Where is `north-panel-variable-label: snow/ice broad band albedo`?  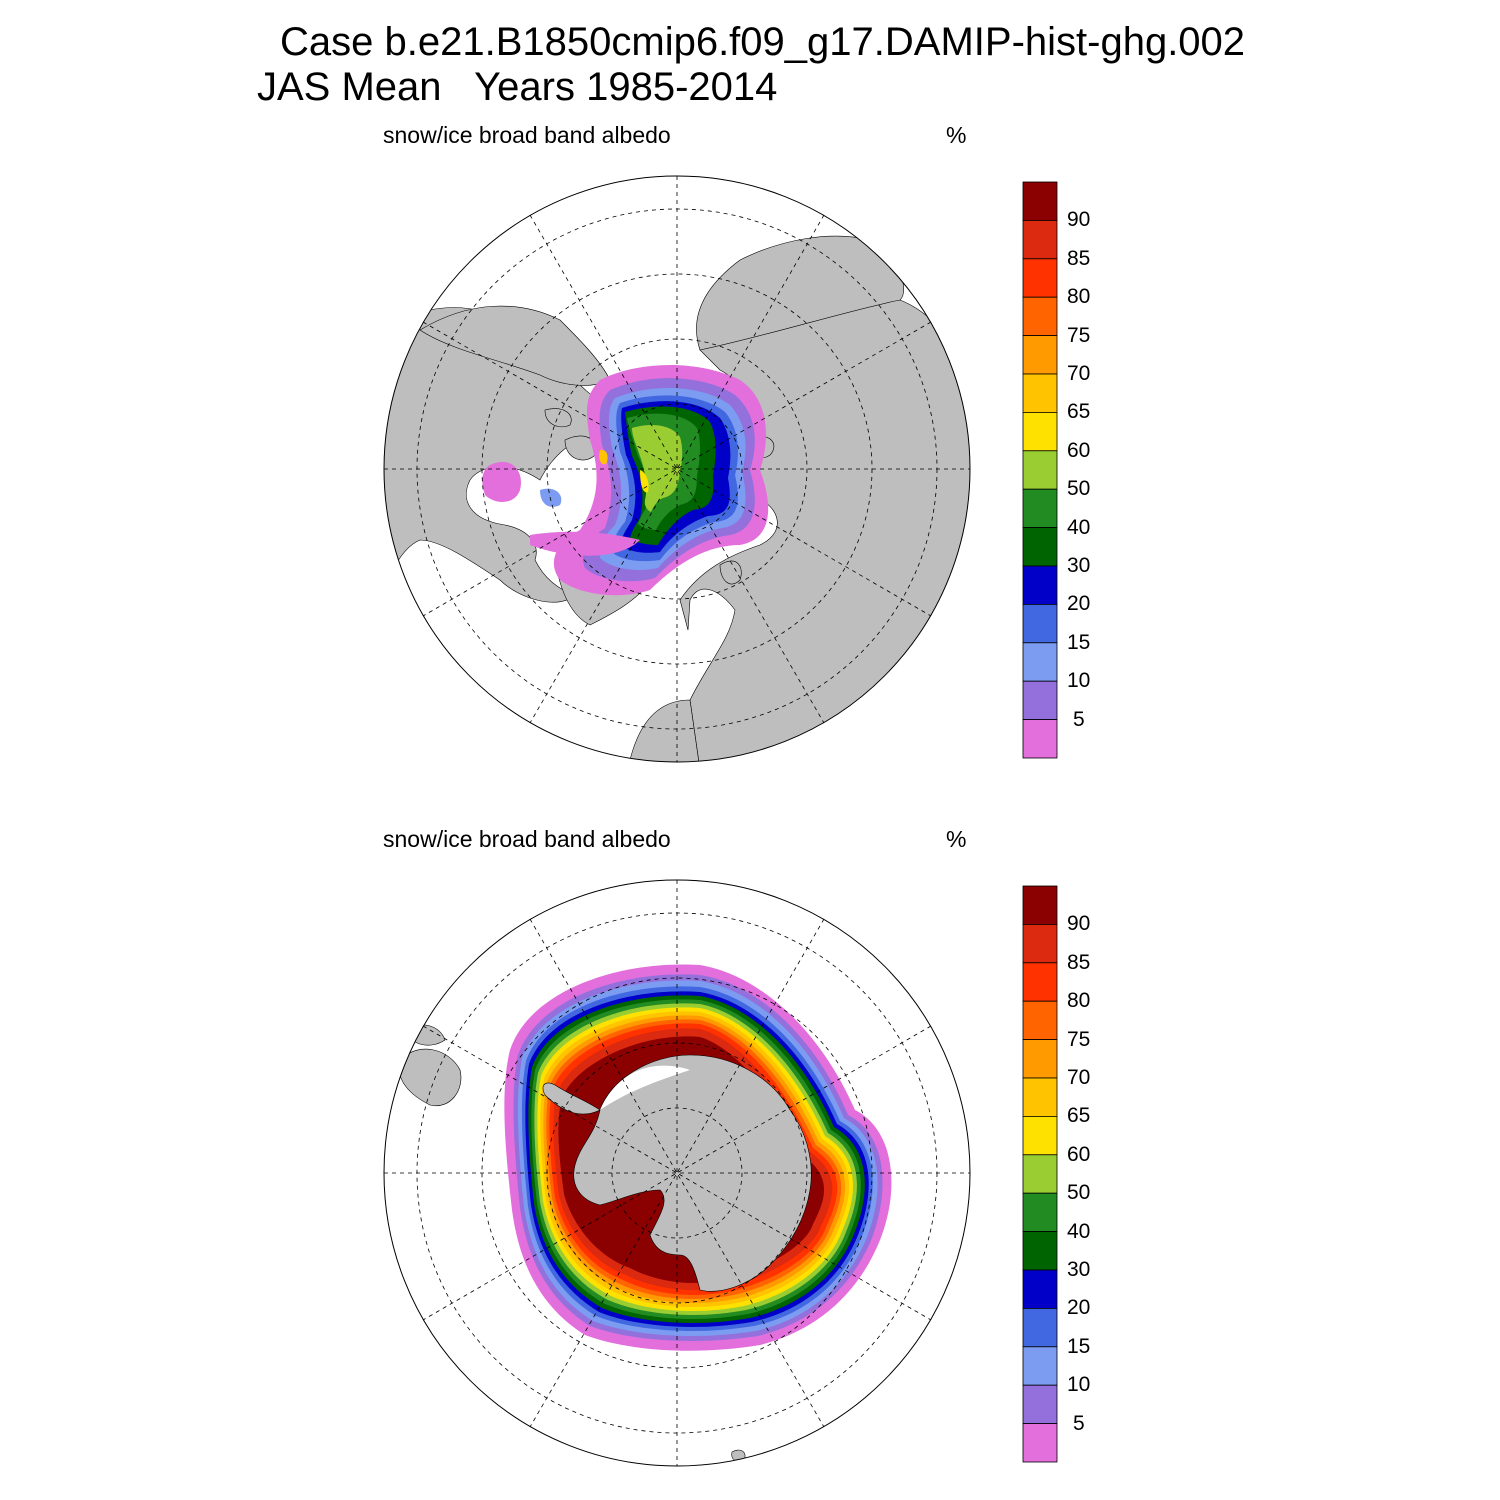
north-panel-variable-label: snow/ice broad band albedo is located at coordinates (527, 135).